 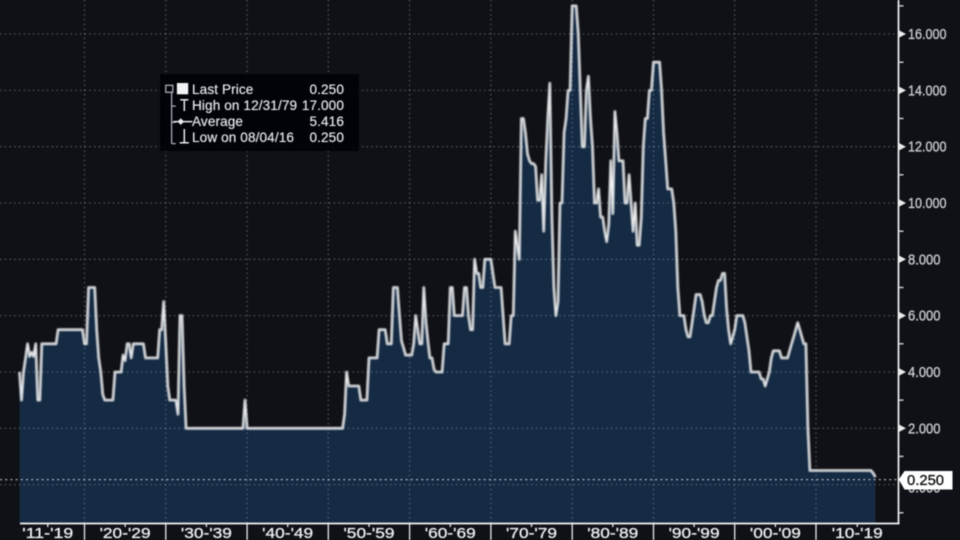 I want to click on svg-text: '70-'79, so click(x=531, y=532).